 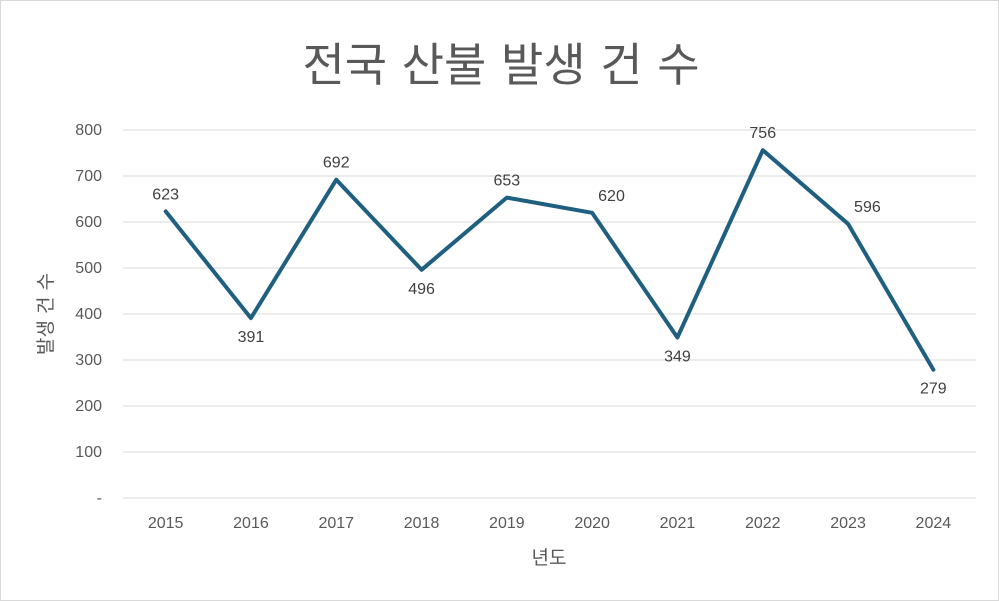 What do you see at coordinates (507, 523) in the screenshot?
I see `x-tick-label: 2019` at bounding box center [507, 523].